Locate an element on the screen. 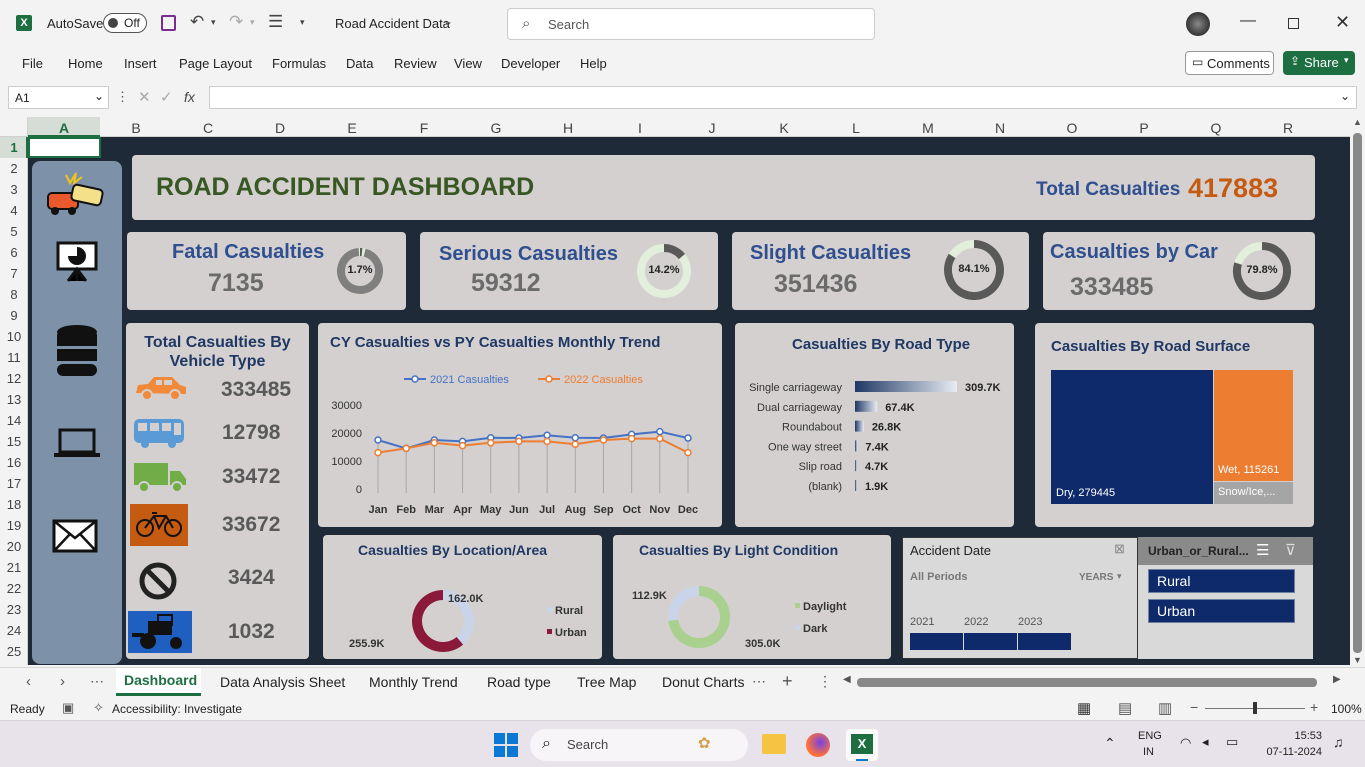 The width and height of the screenshot is (1365, 767). language-indicator: ENG is located at coordinates (1150, 736).